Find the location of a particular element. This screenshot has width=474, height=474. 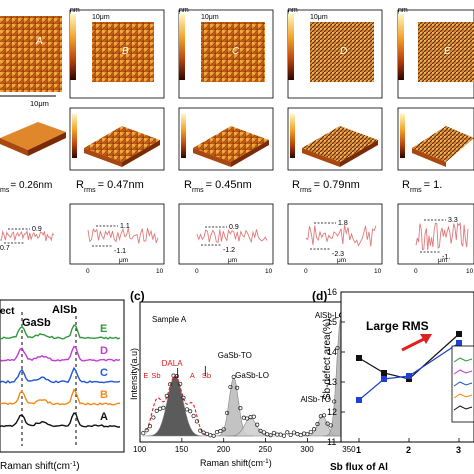

rms-value: Rrms = 0.79nm is located at coordinates (326, 186).